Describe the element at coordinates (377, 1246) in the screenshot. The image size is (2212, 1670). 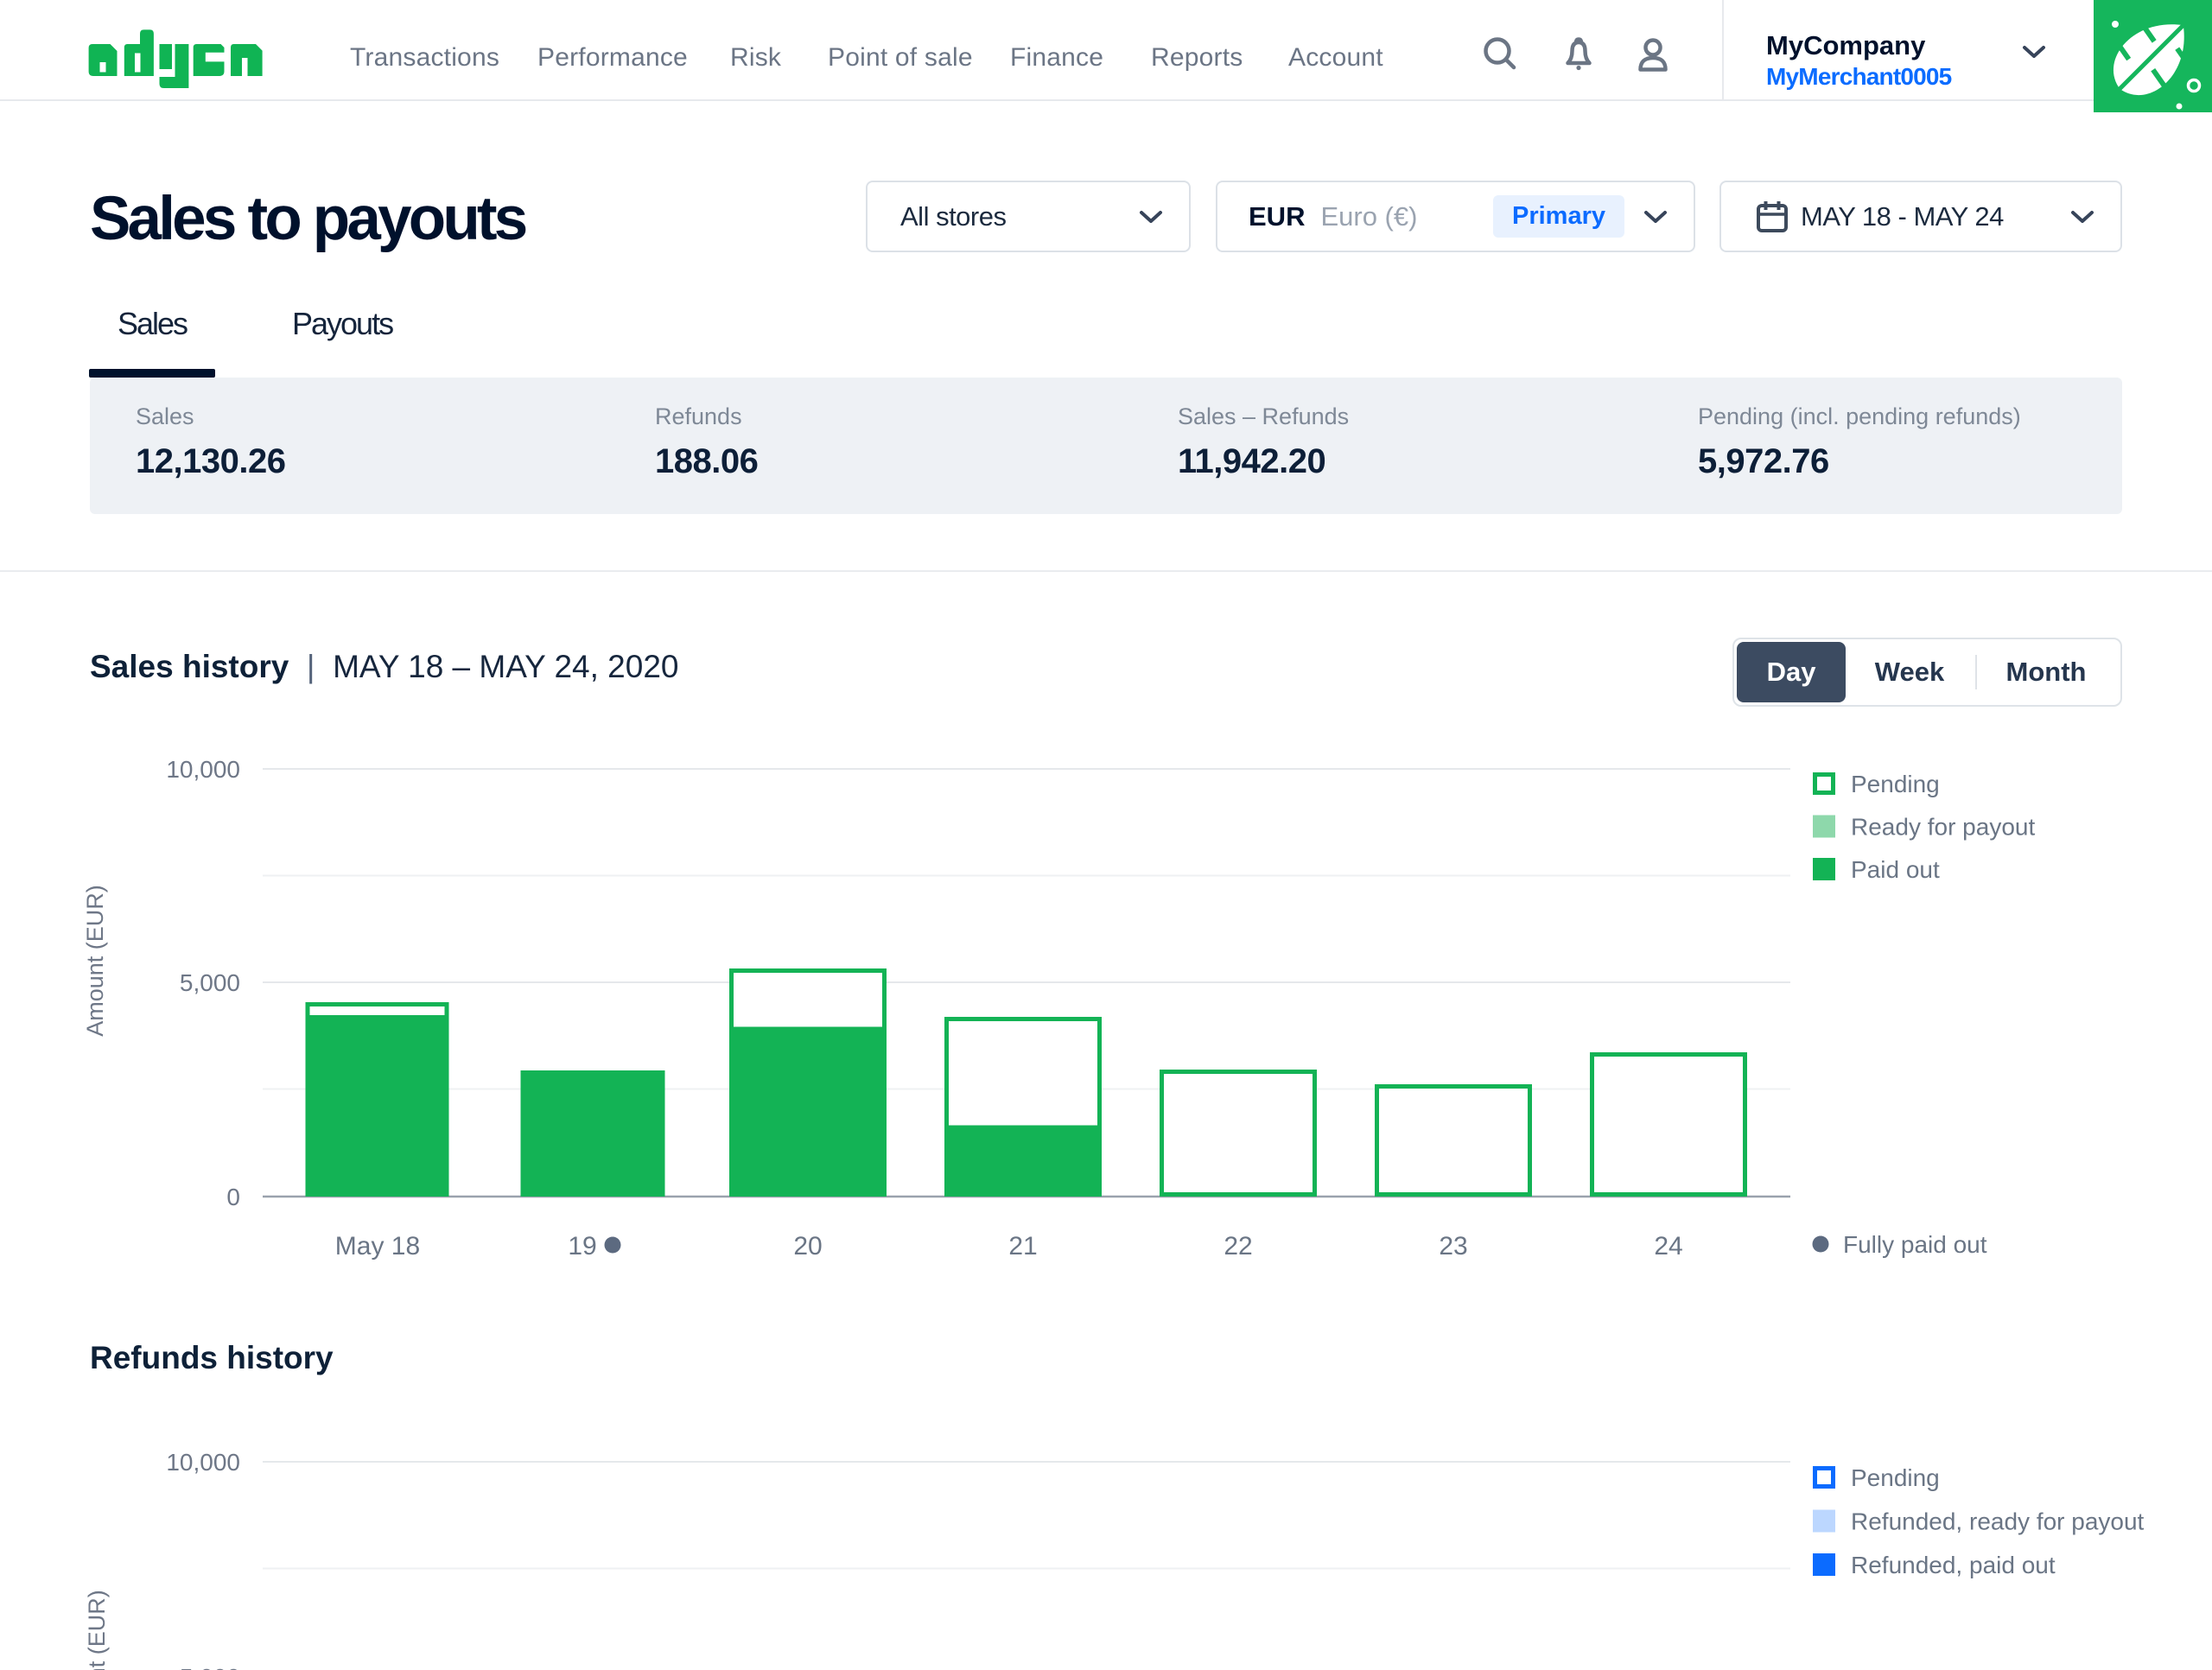
I see `svg-text: May 18` at that location.